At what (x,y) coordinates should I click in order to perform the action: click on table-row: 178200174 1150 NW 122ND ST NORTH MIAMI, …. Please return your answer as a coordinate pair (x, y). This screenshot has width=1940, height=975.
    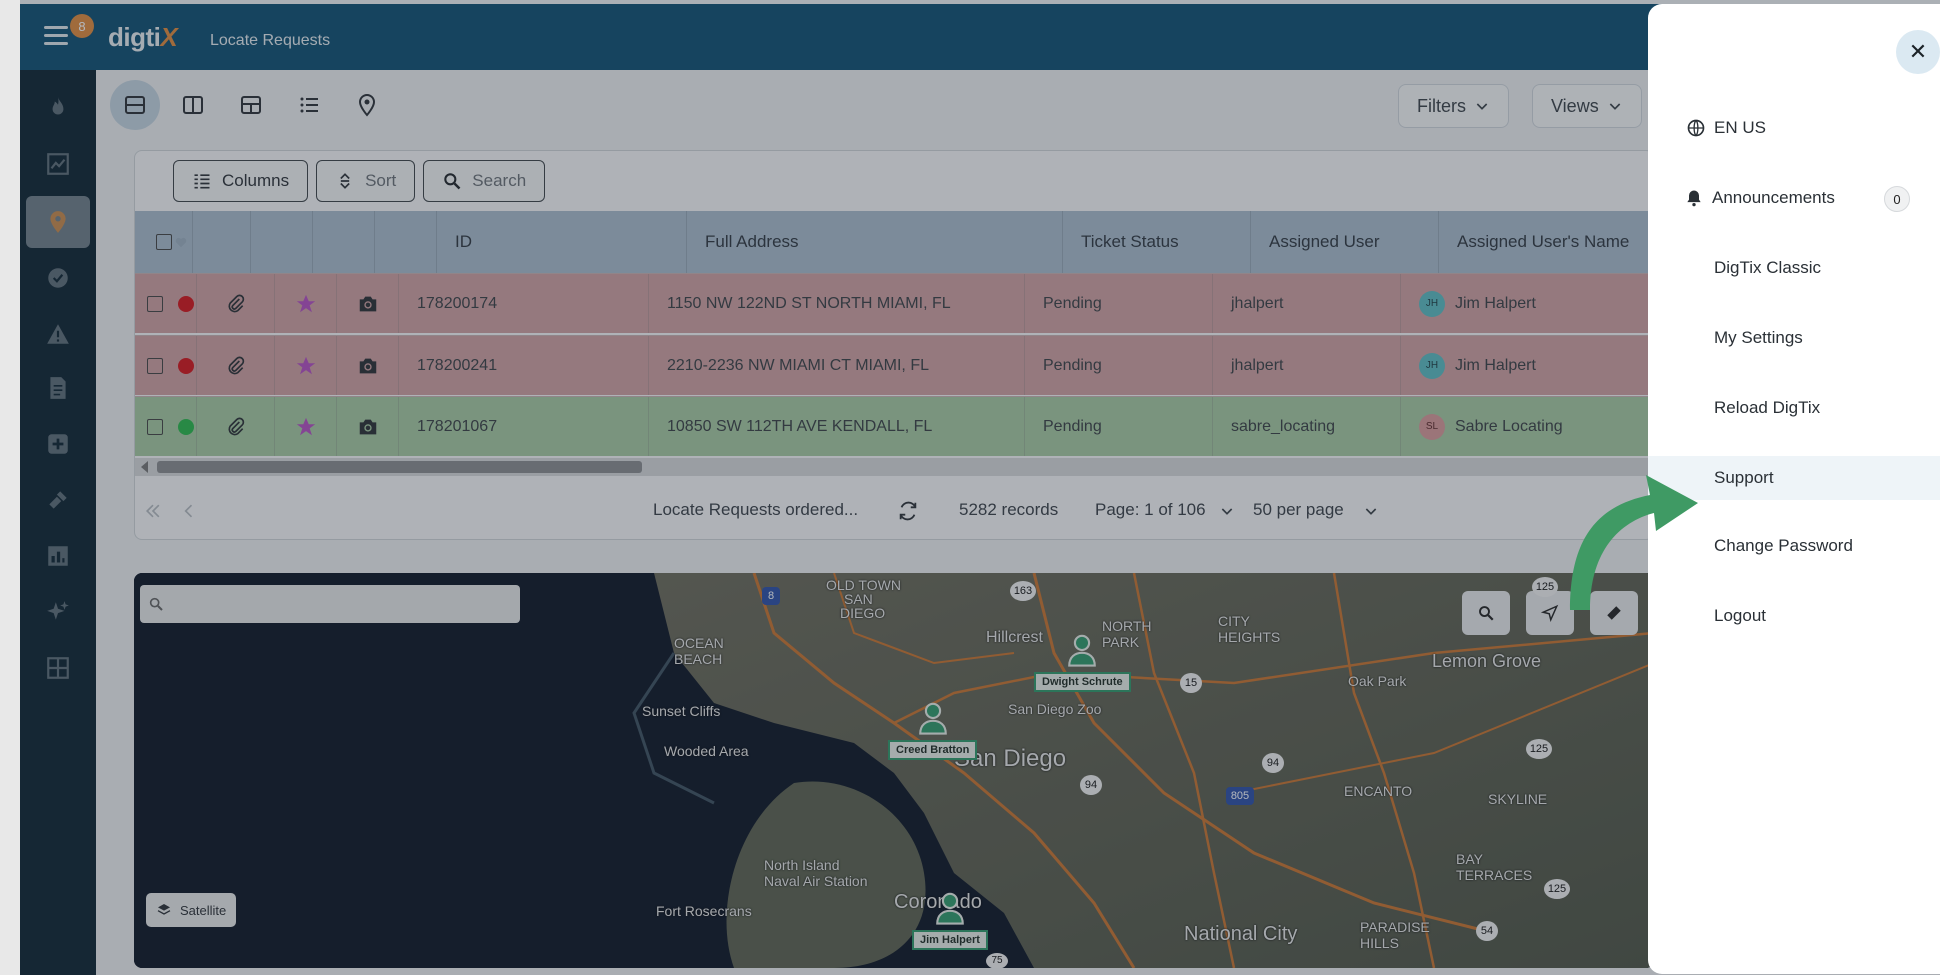
    Looking at the image, I should click on (894, 303).